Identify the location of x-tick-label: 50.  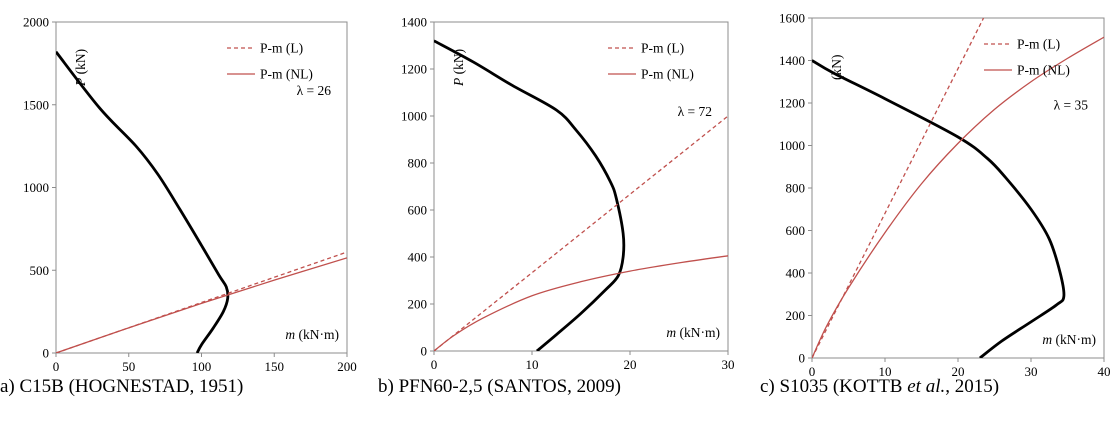
(128, 366).